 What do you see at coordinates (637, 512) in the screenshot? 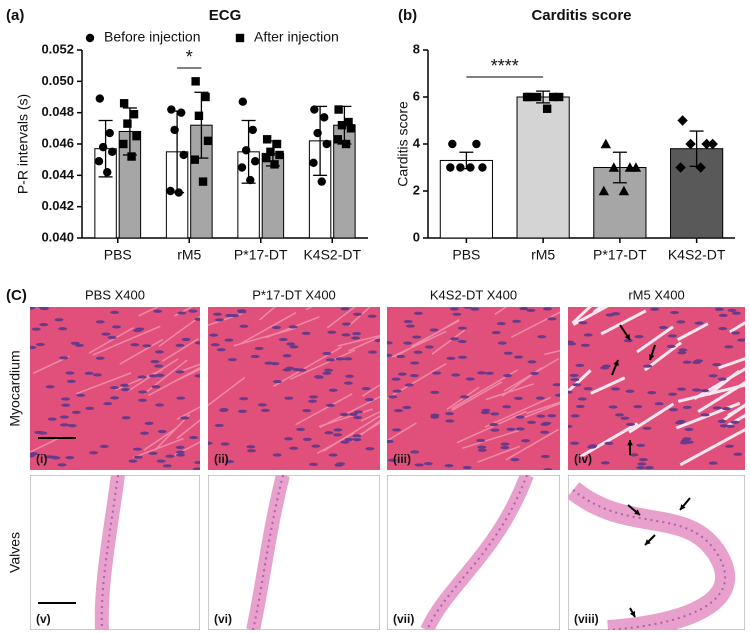
I see `arrow-head` at bounding box center [637, 512].